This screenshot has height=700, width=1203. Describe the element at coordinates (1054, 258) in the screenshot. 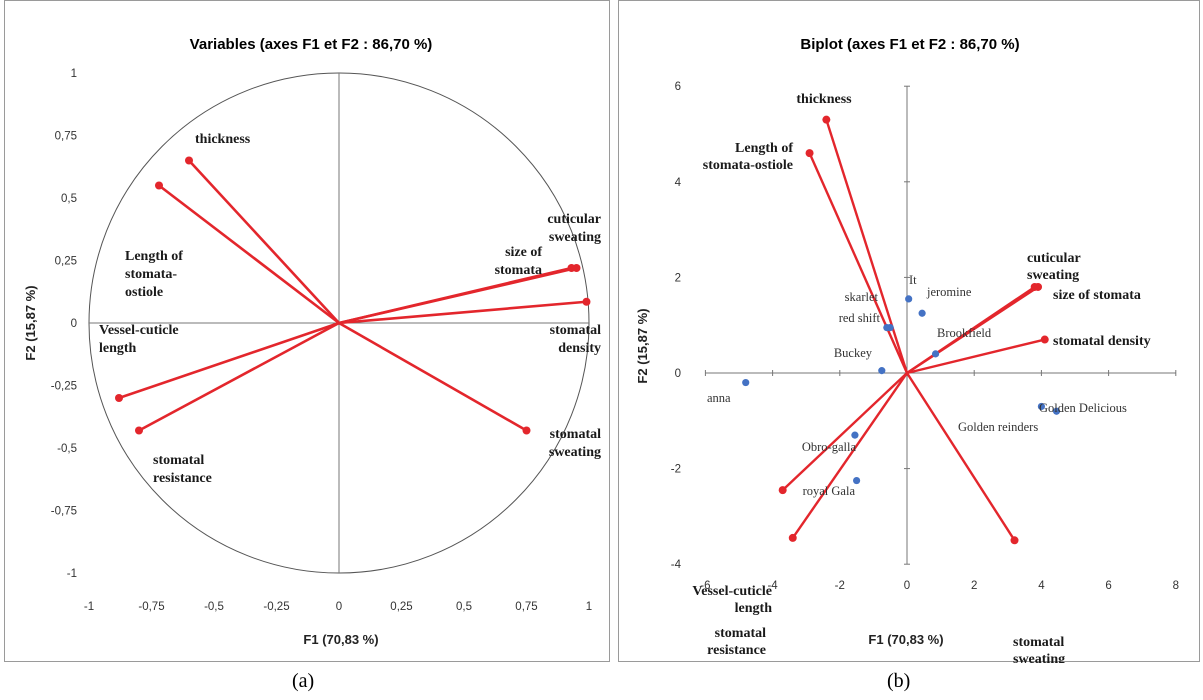

I see `variable-label-line: cuticular` at that location.